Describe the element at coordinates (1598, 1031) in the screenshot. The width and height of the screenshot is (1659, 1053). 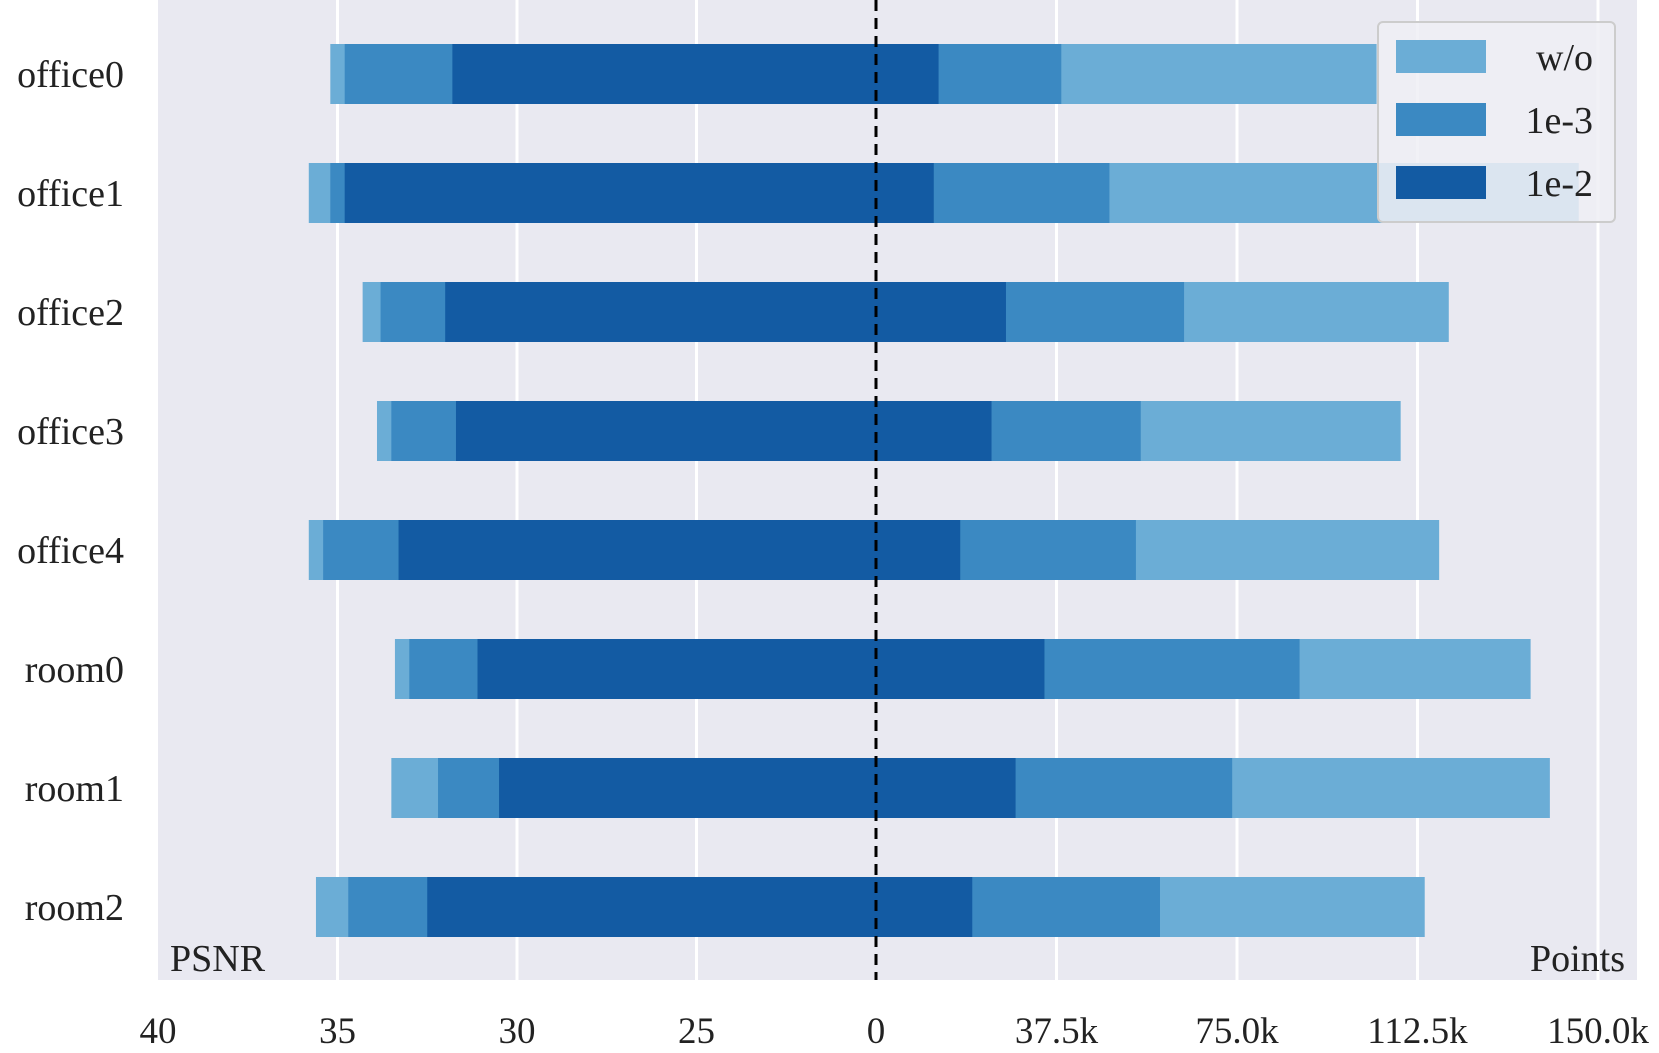
I see `right-tick-label-150000: 150.0k` at that location.